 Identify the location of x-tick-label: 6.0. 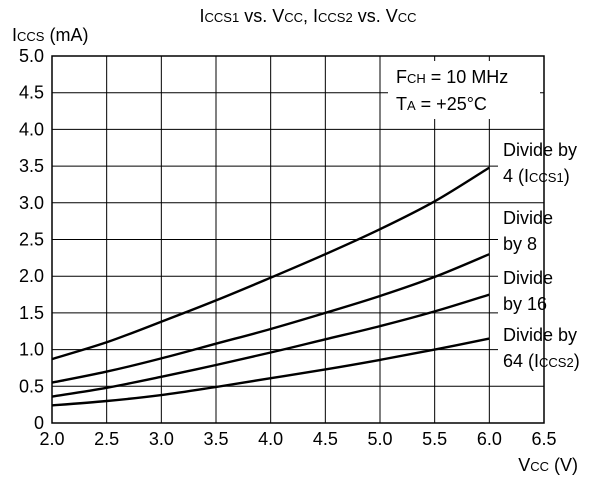
(489, 439).